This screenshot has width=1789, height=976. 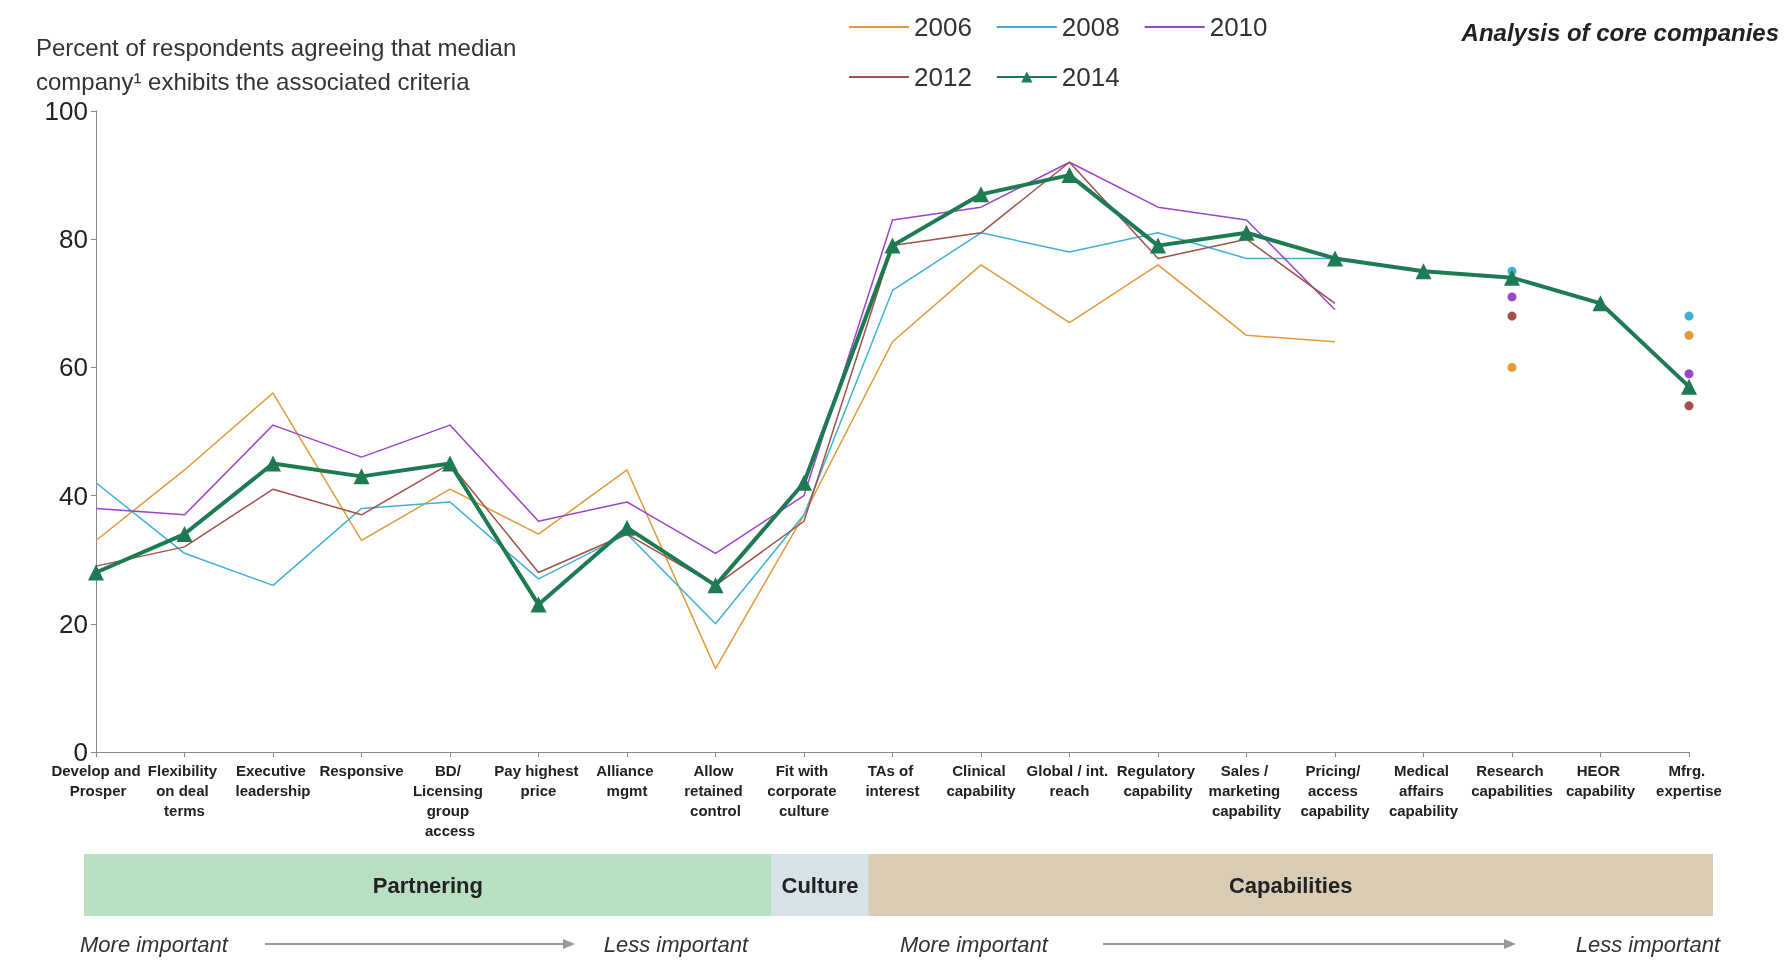 What do you see at coordinates (73, 623) in the screenshot?
I see `y-tick-label: 20` at bounding box center [73, 623].